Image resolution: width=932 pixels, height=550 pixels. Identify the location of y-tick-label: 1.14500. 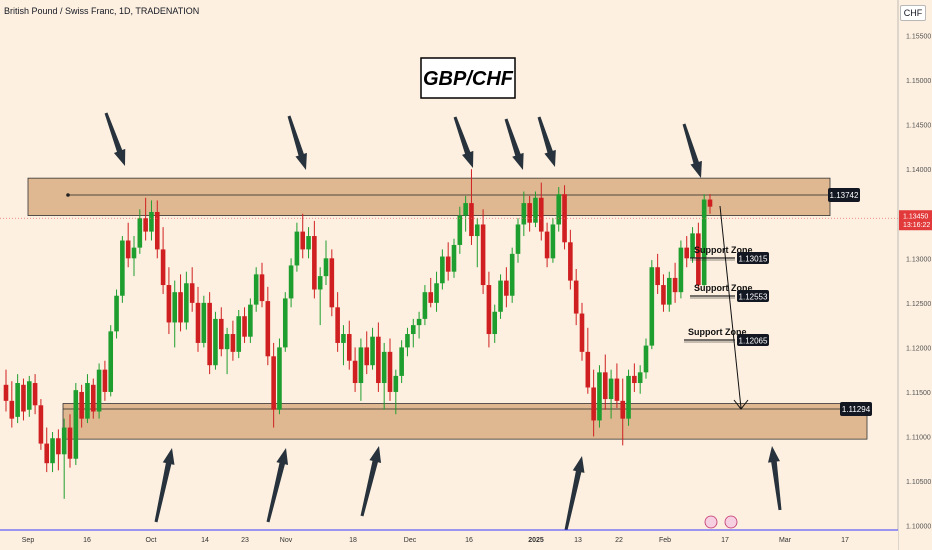
(918, 126).